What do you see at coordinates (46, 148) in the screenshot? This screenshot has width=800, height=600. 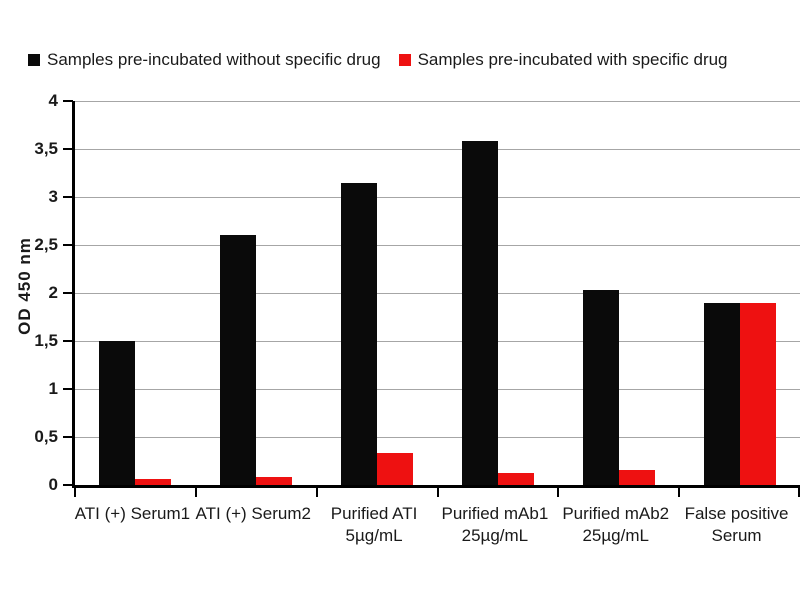 I see `y-tick-label: 3,5` at bounding box center [46, 148].